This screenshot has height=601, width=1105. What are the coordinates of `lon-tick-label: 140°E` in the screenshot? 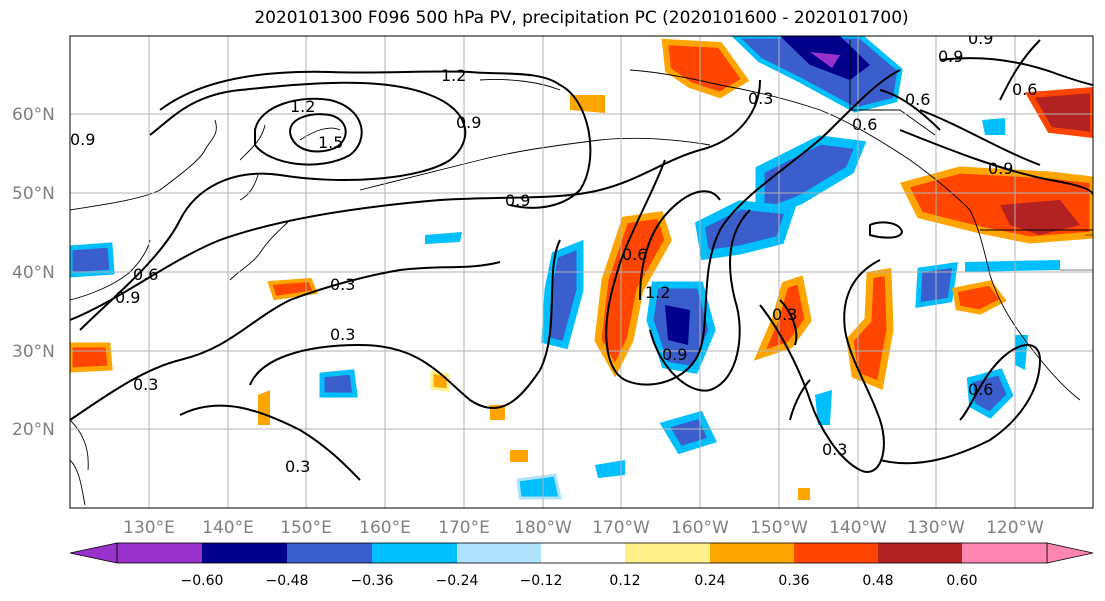 It's located at (228, 528).